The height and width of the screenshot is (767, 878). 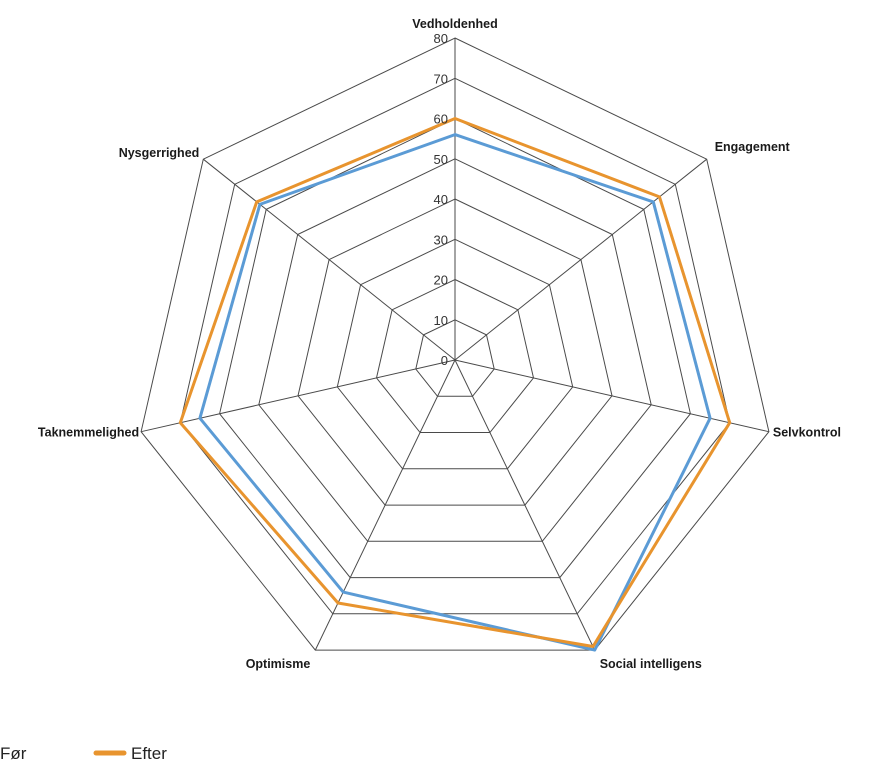 I want to click on axis-label: Social intelligens, so click(x=651, y=664).